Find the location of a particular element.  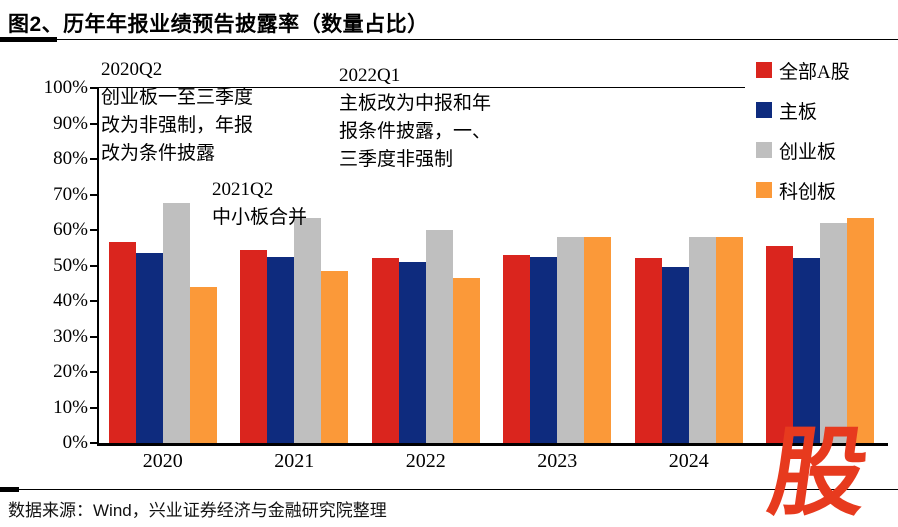

bar-主板-2020 is located at coordinates (149, 348).